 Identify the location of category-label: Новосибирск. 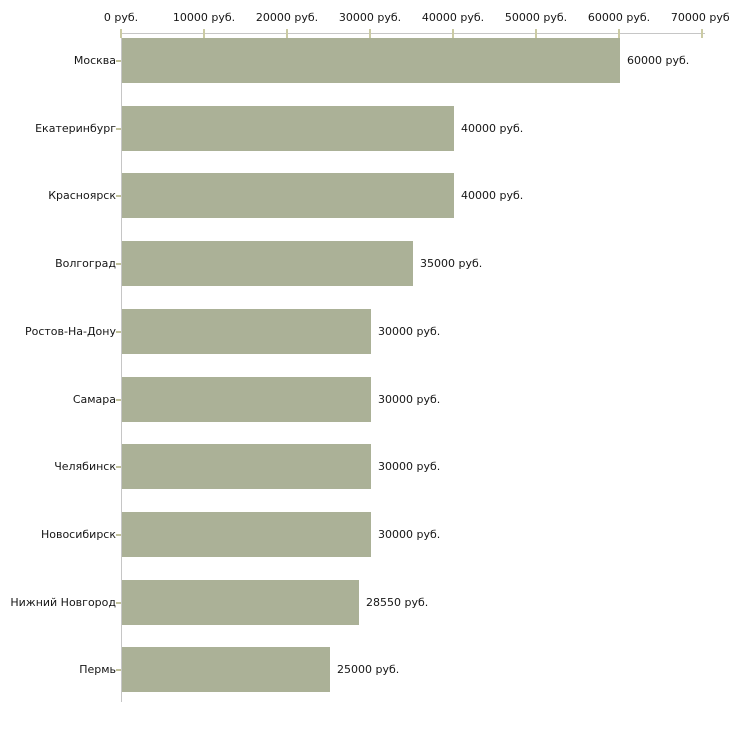
(78, 534).